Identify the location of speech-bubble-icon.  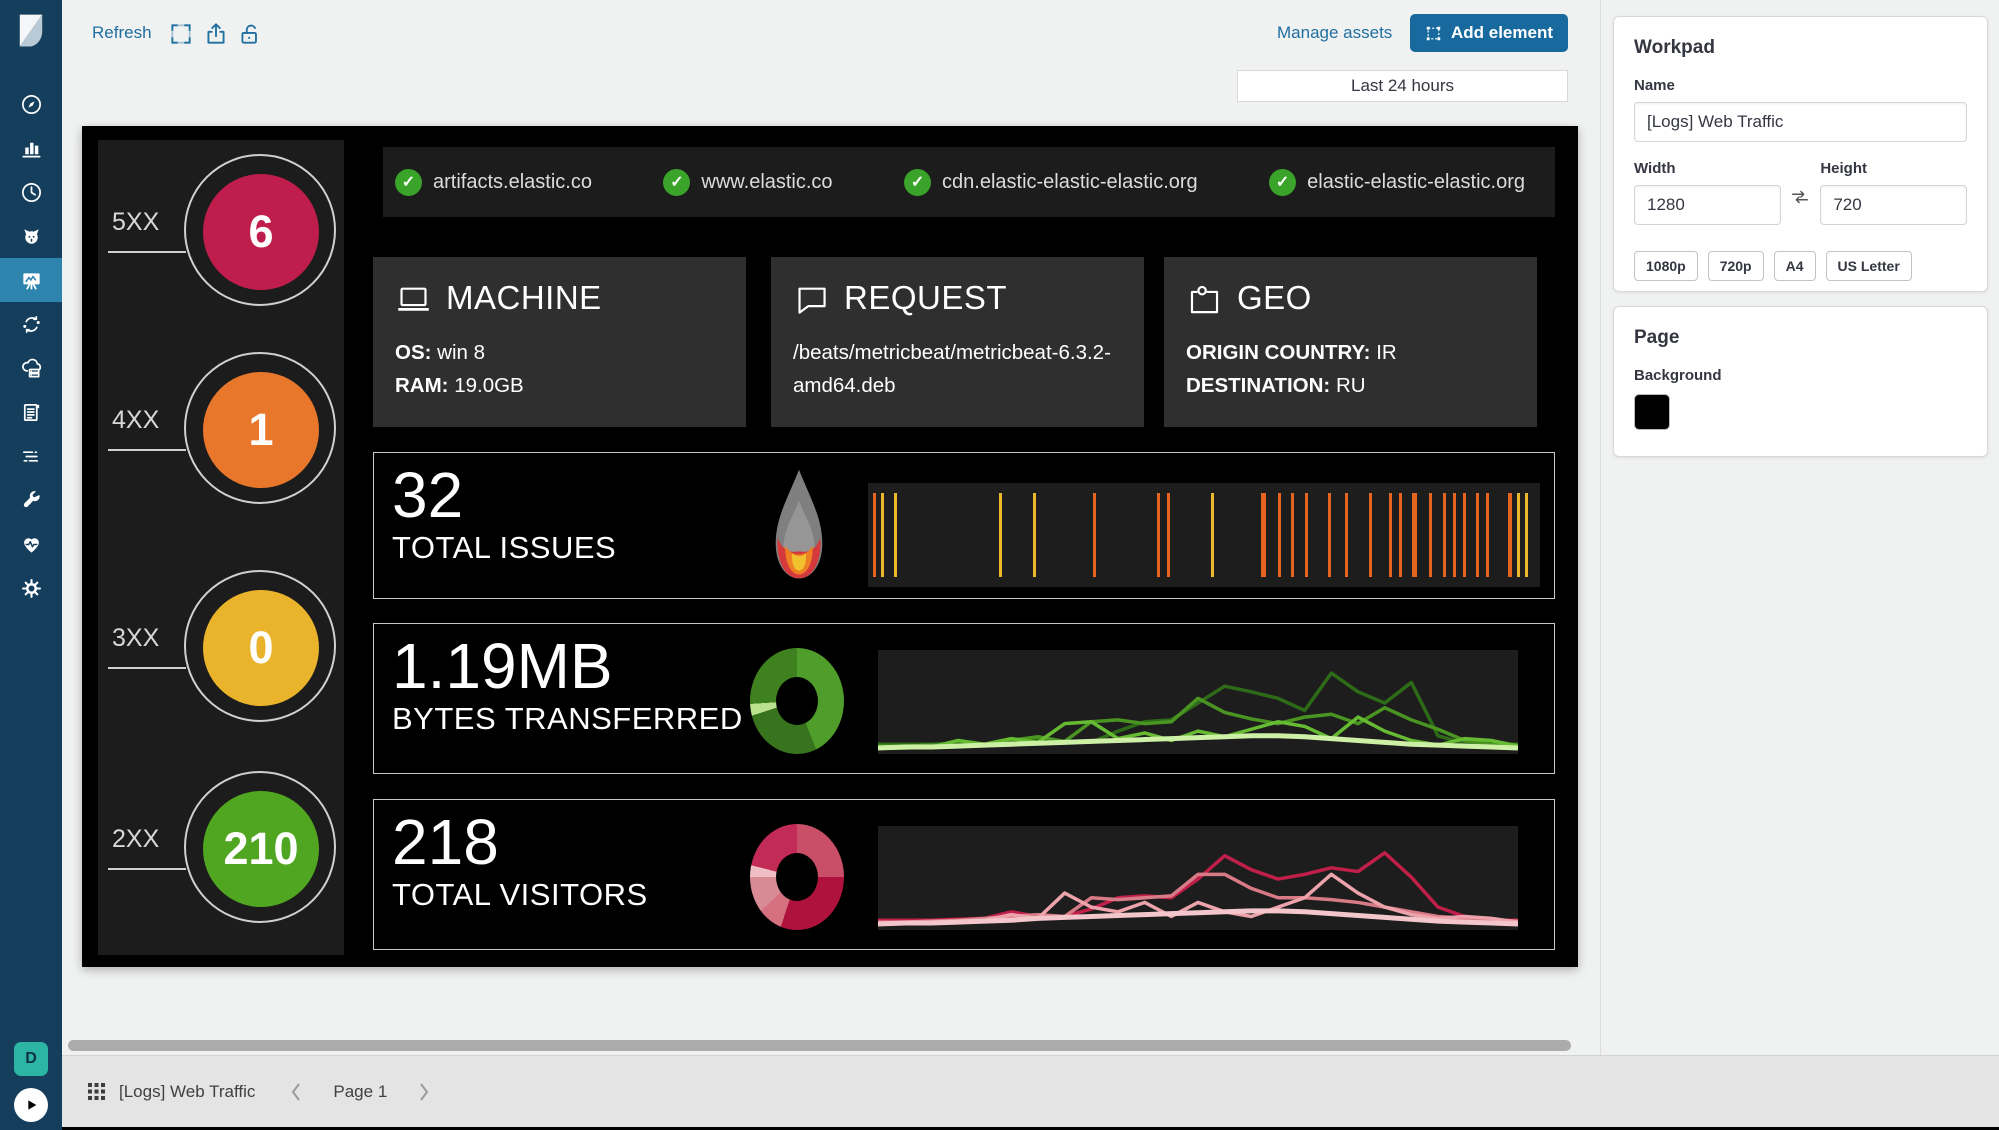
(812, 300).